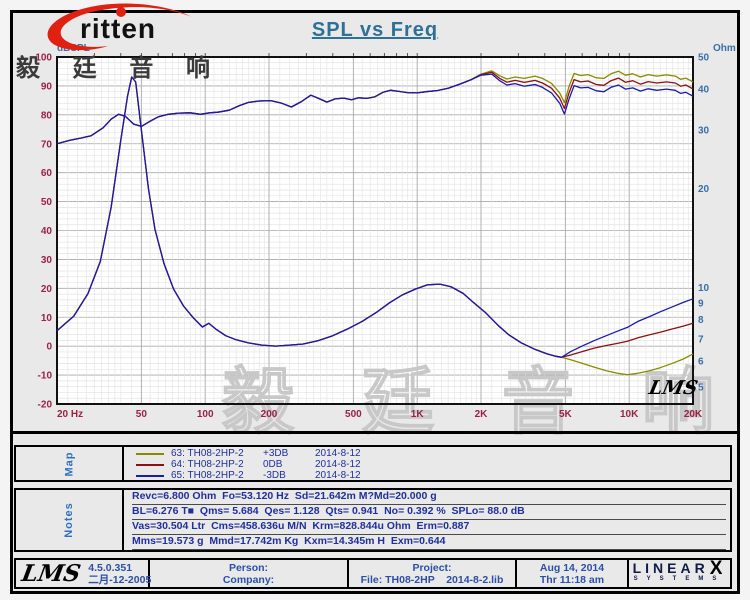 The height and width of the screenshot is (600, 750). I want to click on version-info: 4.5.0.351 二月-12-2005, so click(119, 574).